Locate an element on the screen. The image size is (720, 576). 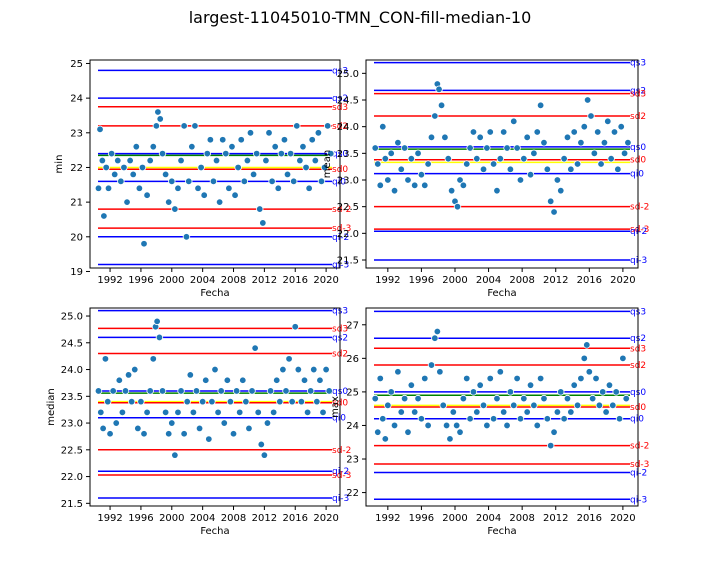
ref-label-qi0: qi0 is located at coordinates (637, 420).